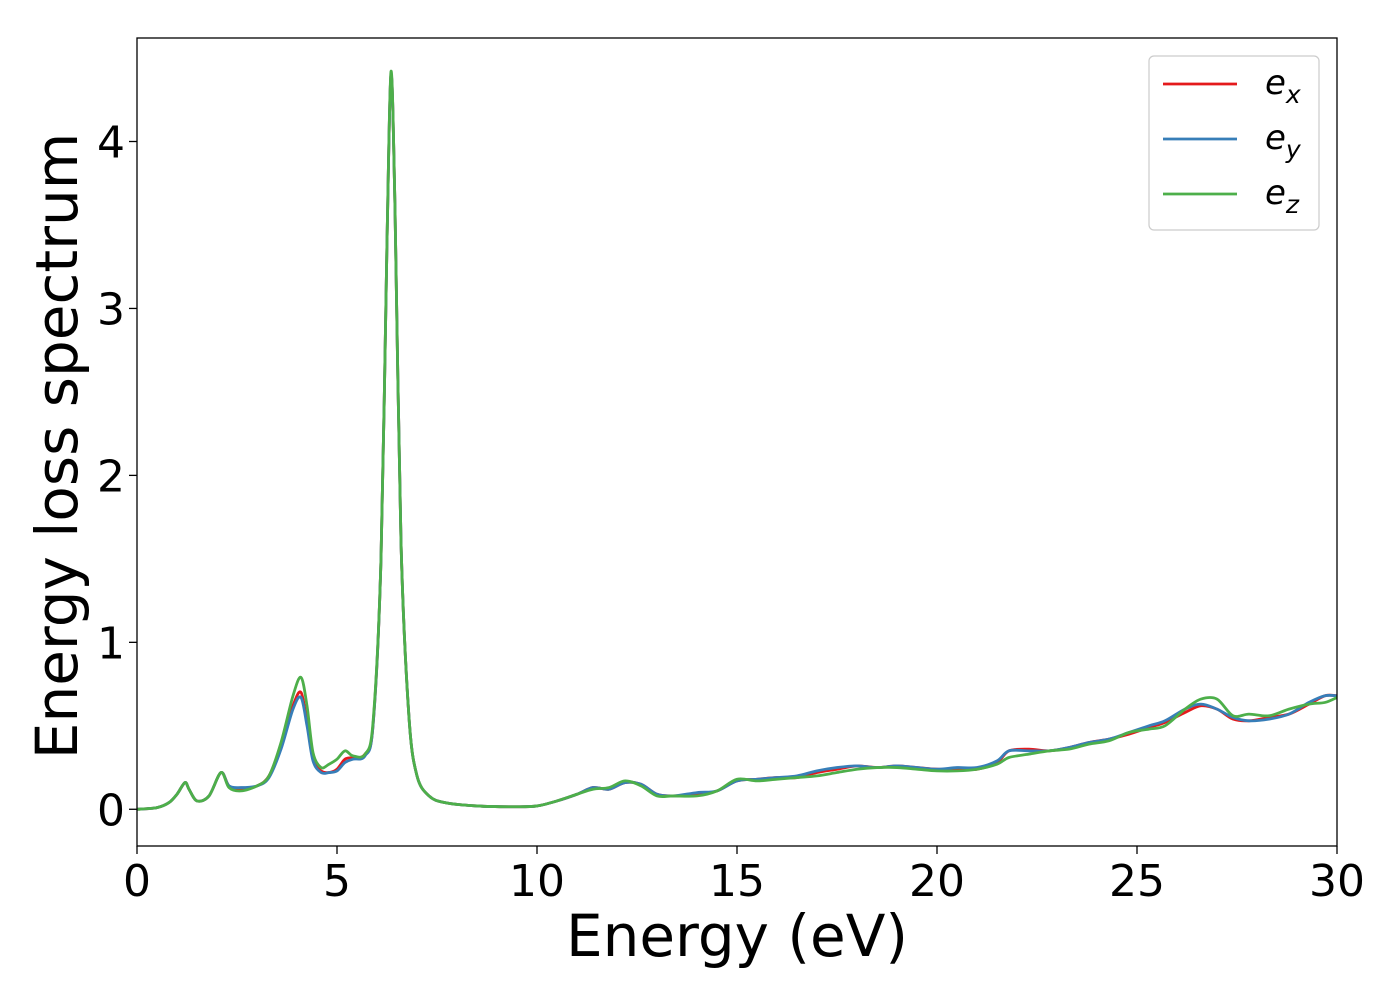 The width and height of the screenshot is (1400, 1000). I want to click on legend-label-e-y: ey, so click(1283, 141).